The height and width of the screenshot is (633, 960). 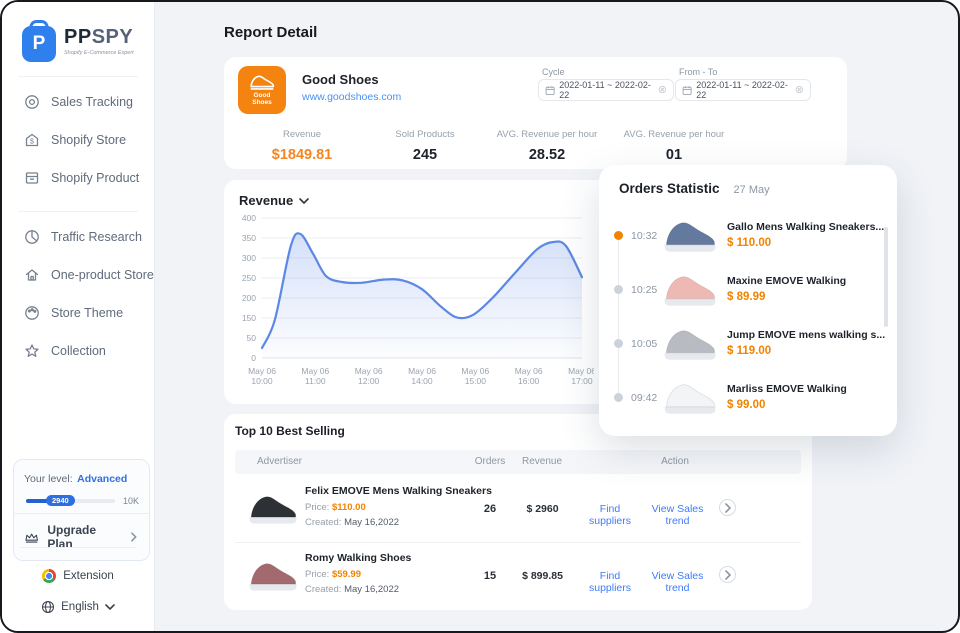 What do you see at coordinates (266, 200) in the screenshot?
I see `chart-title: Revenue` at bounding box center [266, 200].